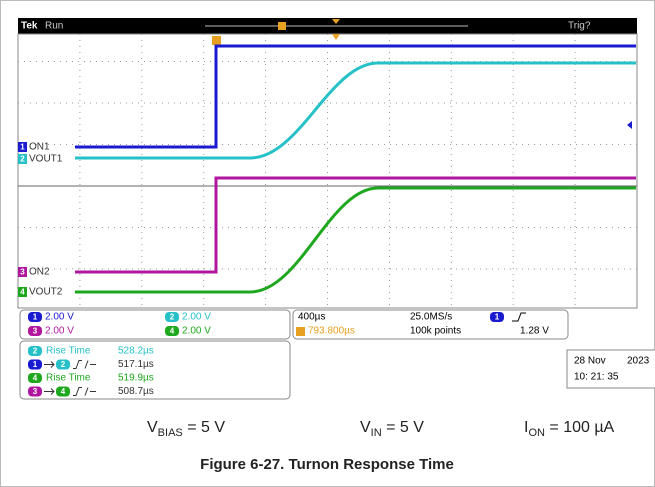  Describe the element at coordinates (579, 26) in the screenshot. I see `trigger-status: Trig?` at that location.